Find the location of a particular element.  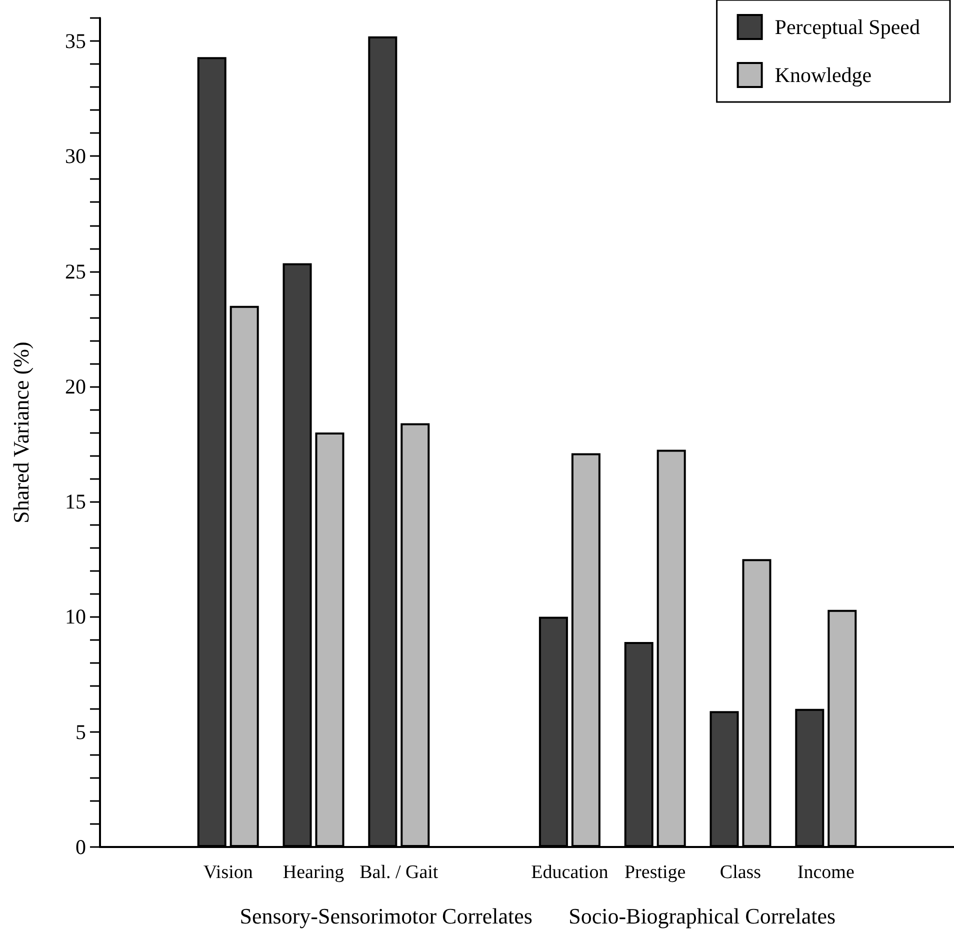

y-tick-label: 15 is located at coordinates (75, 502).